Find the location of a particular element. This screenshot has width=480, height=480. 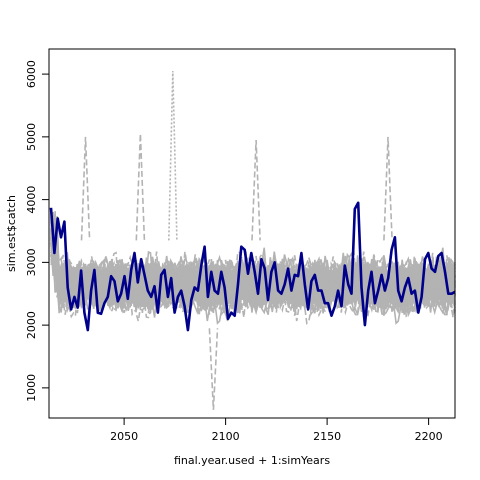

x-tick-label: 2200 is located at coordinates (429, 436).